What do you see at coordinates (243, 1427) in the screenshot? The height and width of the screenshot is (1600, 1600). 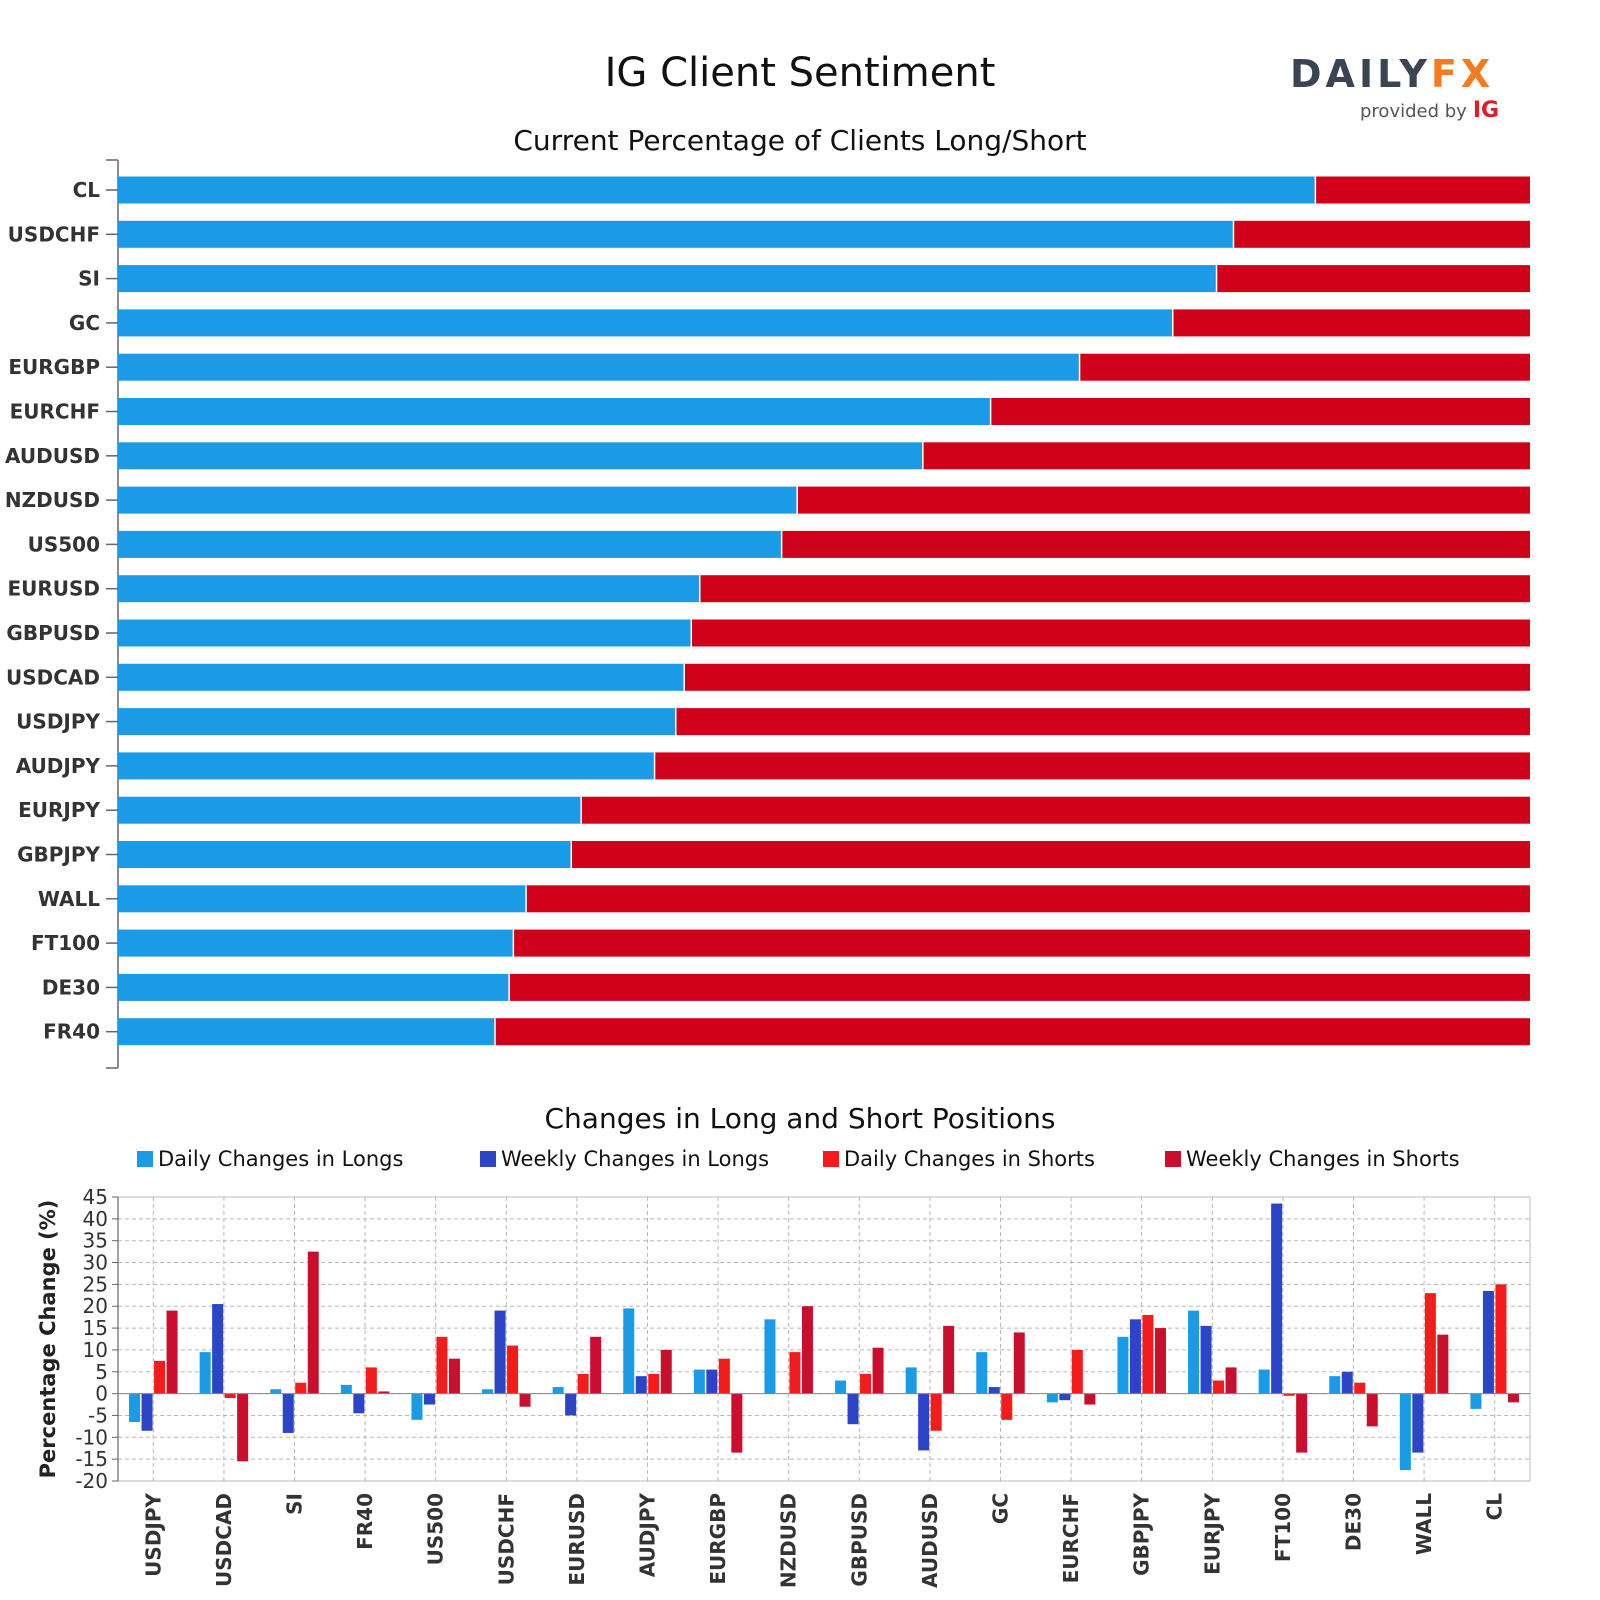 I see `weekly-shorts-bar-usdcad` at bounding box center [243, 1427].